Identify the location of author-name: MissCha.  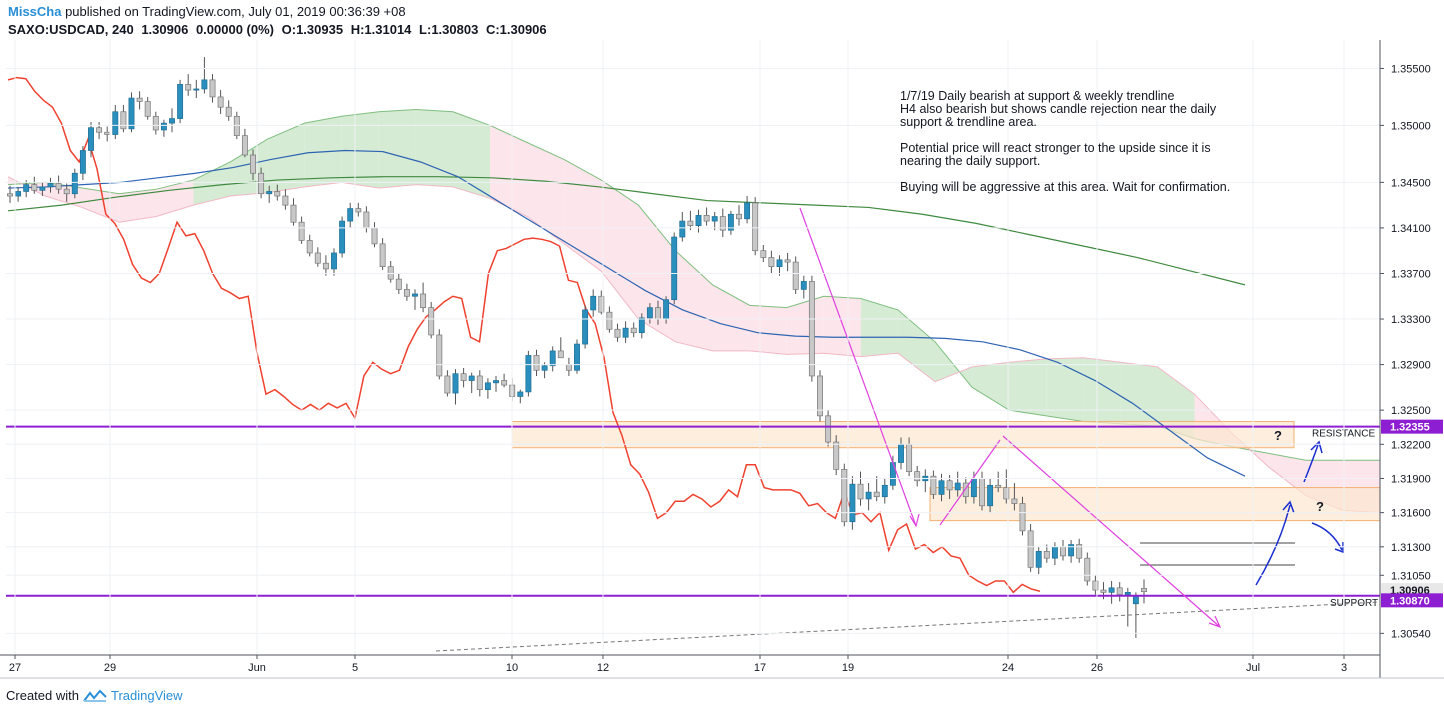
(35, 11).